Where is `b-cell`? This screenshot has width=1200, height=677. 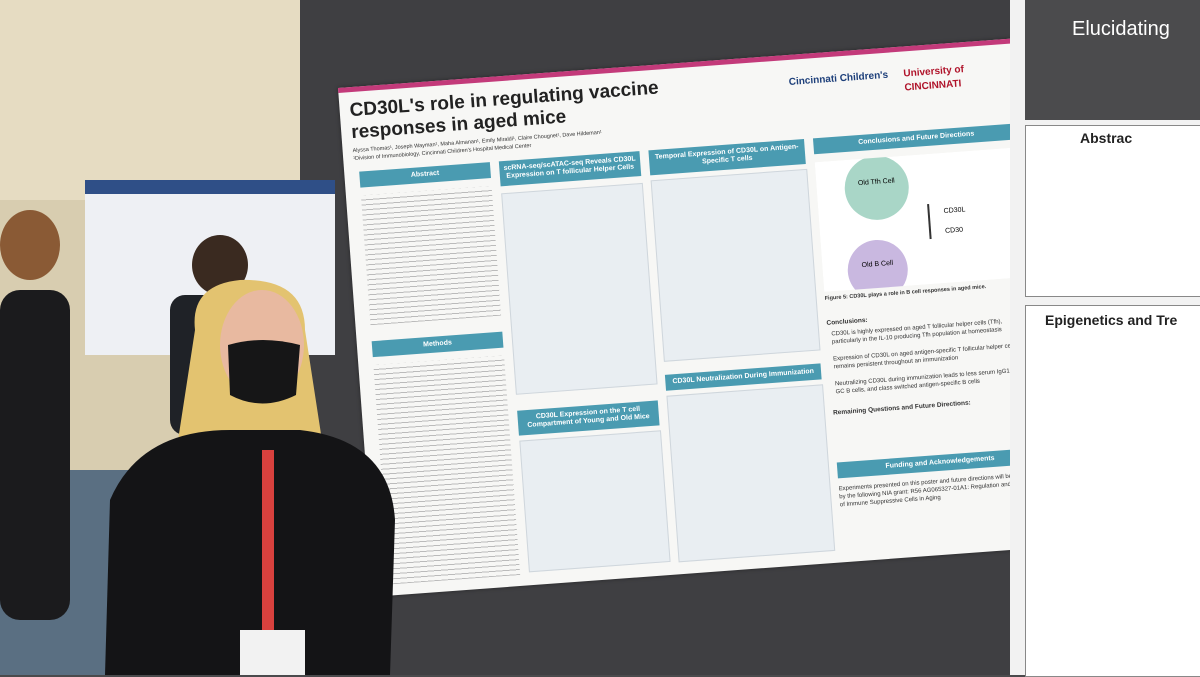
b-cell is located at coordinates (877, 265).